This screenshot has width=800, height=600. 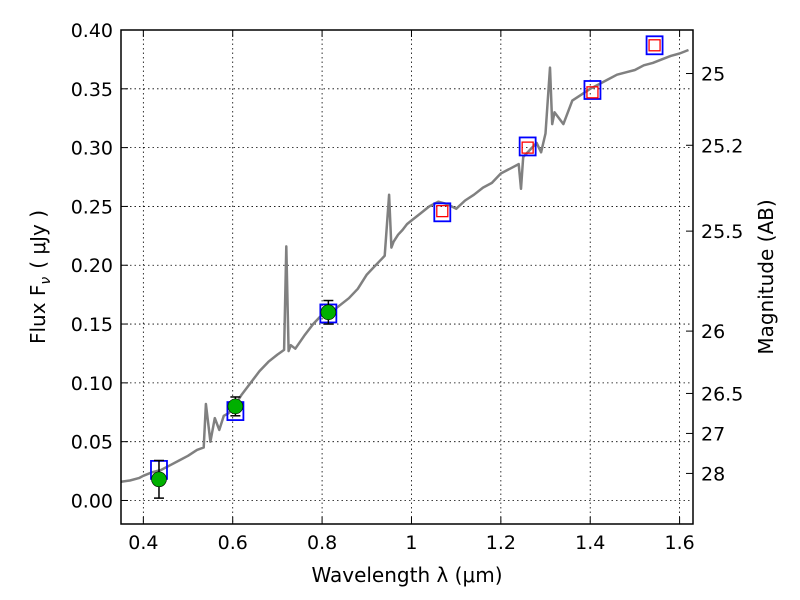 What do you see at coordinates (233, 543) in the screenshot?
I see `x-tick-label: 0.6` at bounding box center [233, 543].